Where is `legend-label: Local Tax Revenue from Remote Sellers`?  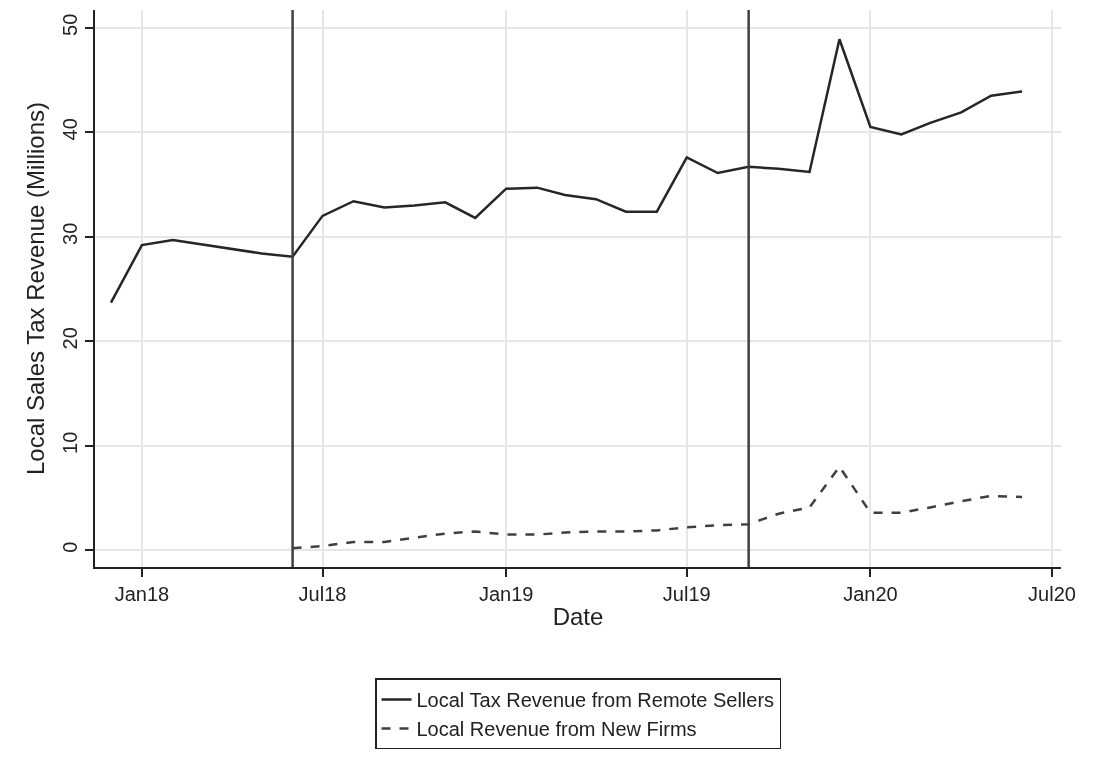 legend-label: Local Tax Revenue from Remote Sellers is located at coordinates (595, 700).